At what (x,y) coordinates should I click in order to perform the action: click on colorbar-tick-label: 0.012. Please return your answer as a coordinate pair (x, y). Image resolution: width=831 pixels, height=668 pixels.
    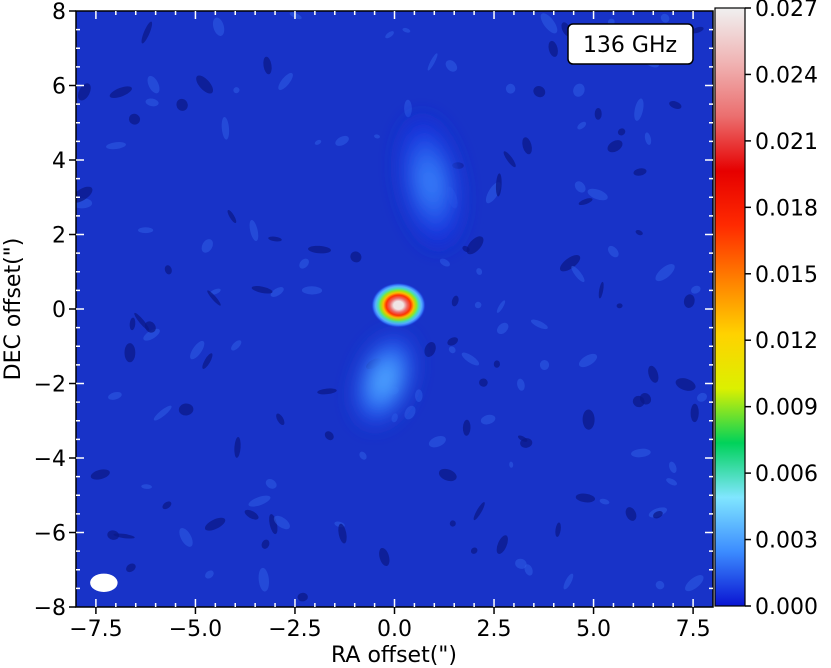
    Looking at the image, I should click on (786, 341).